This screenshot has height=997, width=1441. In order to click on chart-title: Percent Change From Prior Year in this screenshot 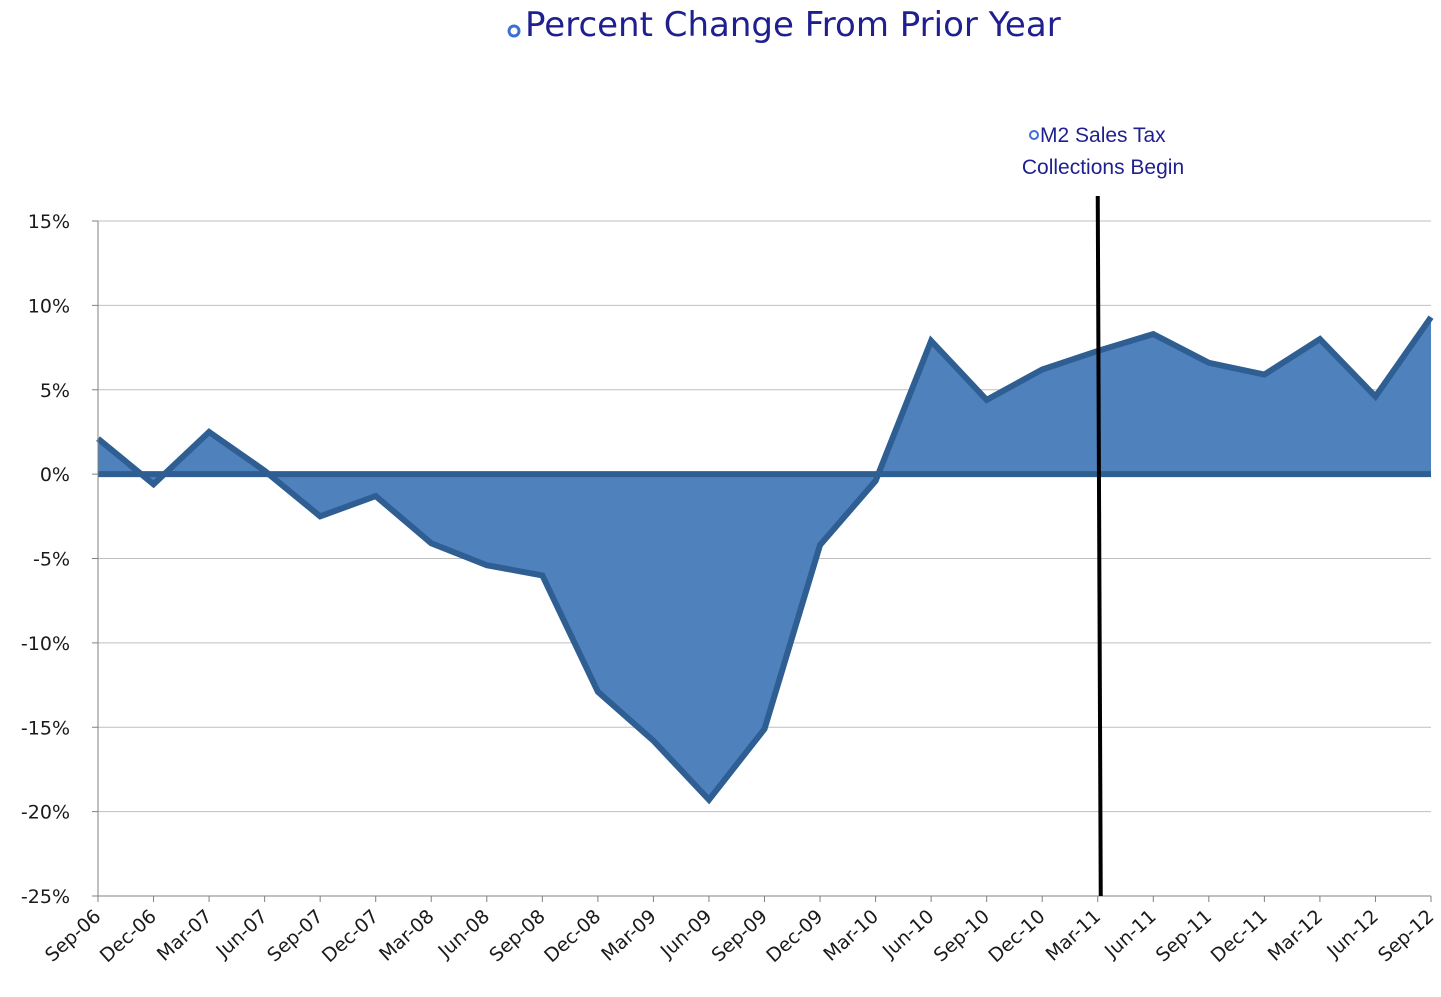, I will do `click(784, 25)`.